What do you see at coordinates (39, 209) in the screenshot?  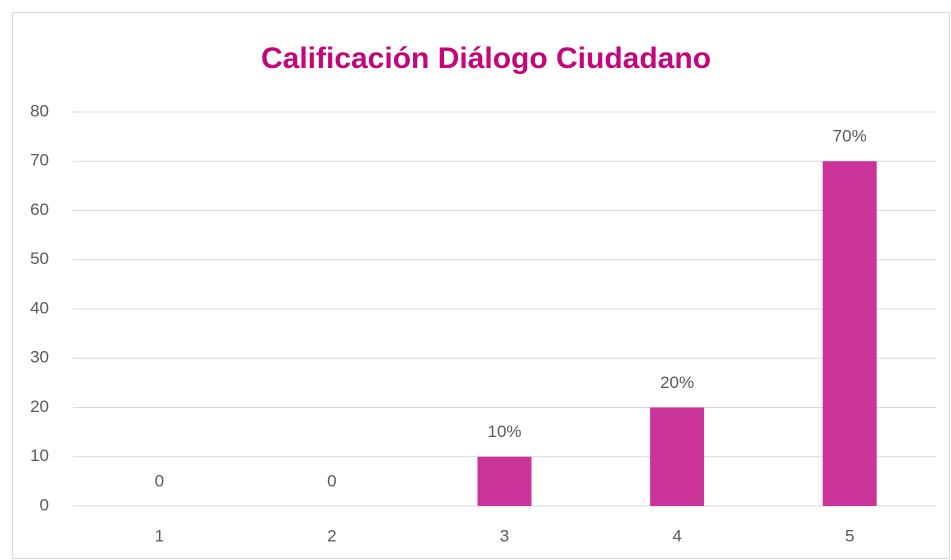 I see `y-tick-label: 60` at bounding box center [39, 209].